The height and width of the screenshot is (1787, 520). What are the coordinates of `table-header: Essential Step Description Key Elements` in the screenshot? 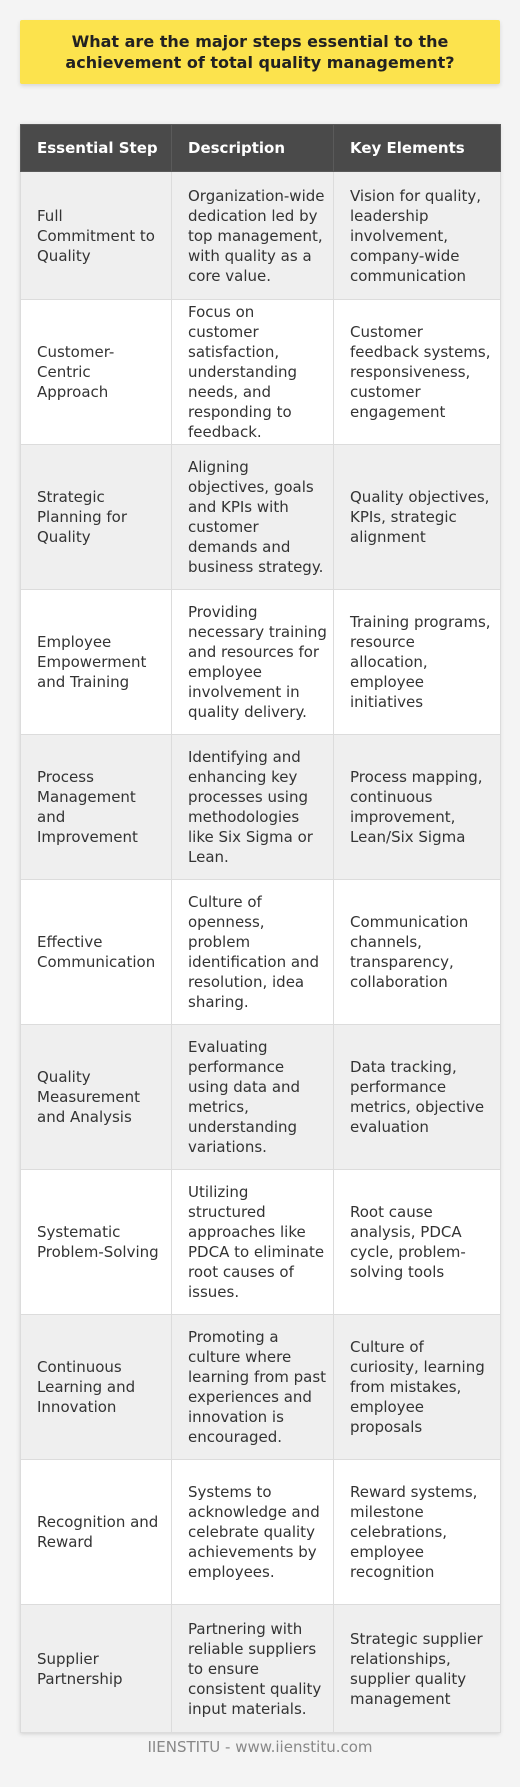 It's located at (260, 148).